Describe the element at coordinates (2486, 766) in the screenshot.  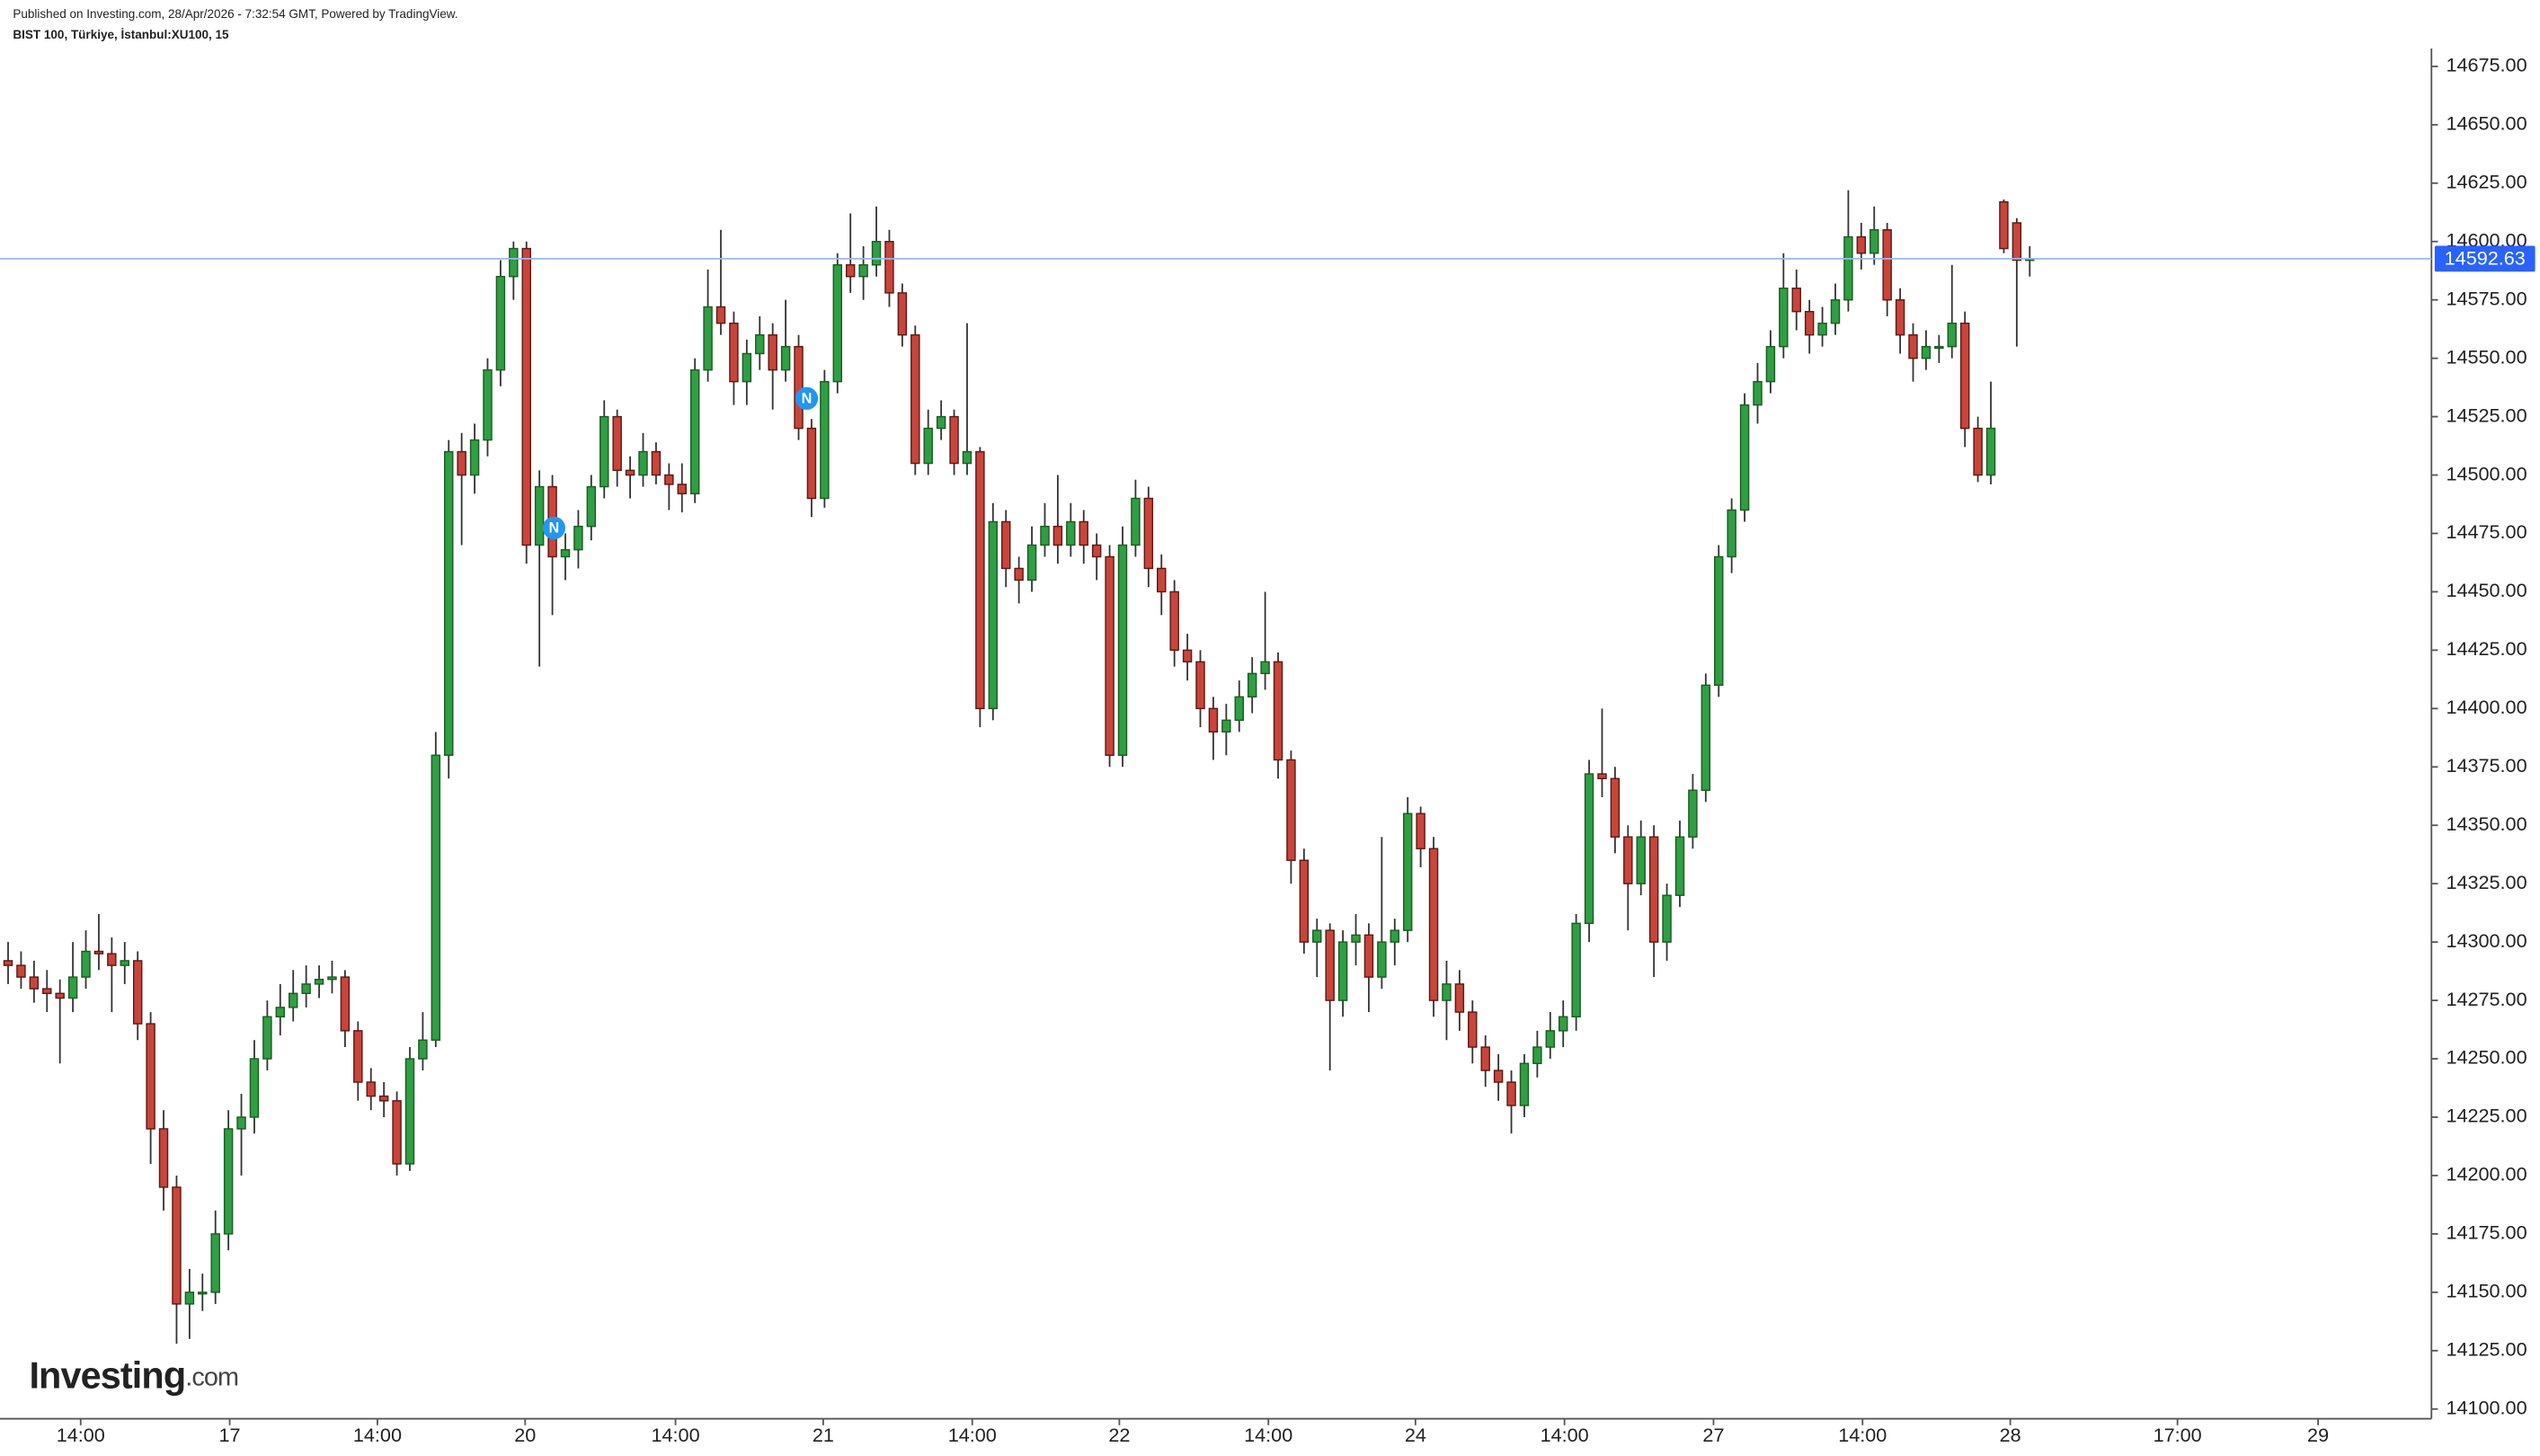
I see `y-tick-label: 14375.00` at that location.